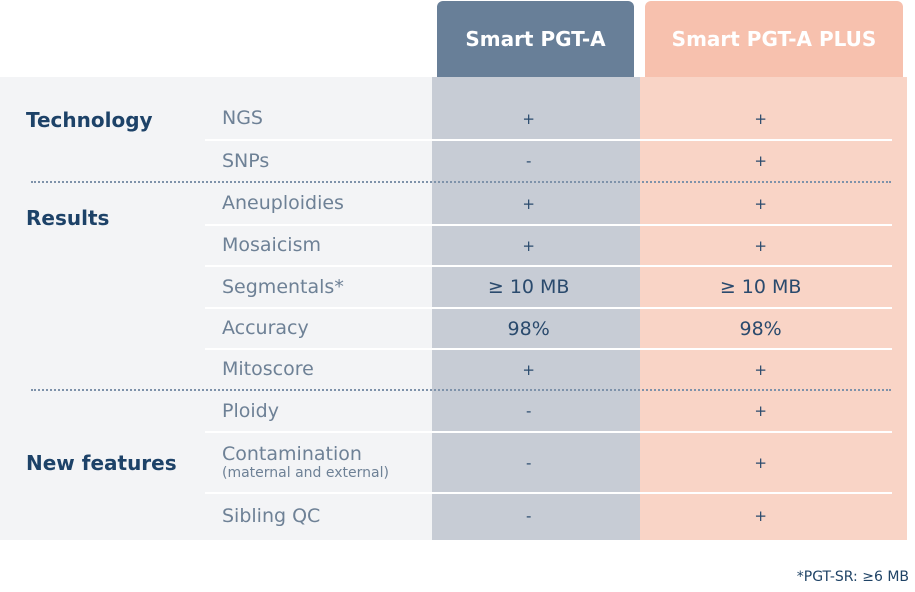 This screenshot has height=592, width=915. I want to click on table-row-accuracy: Accuracy 98% 98%, so click(556, 328).